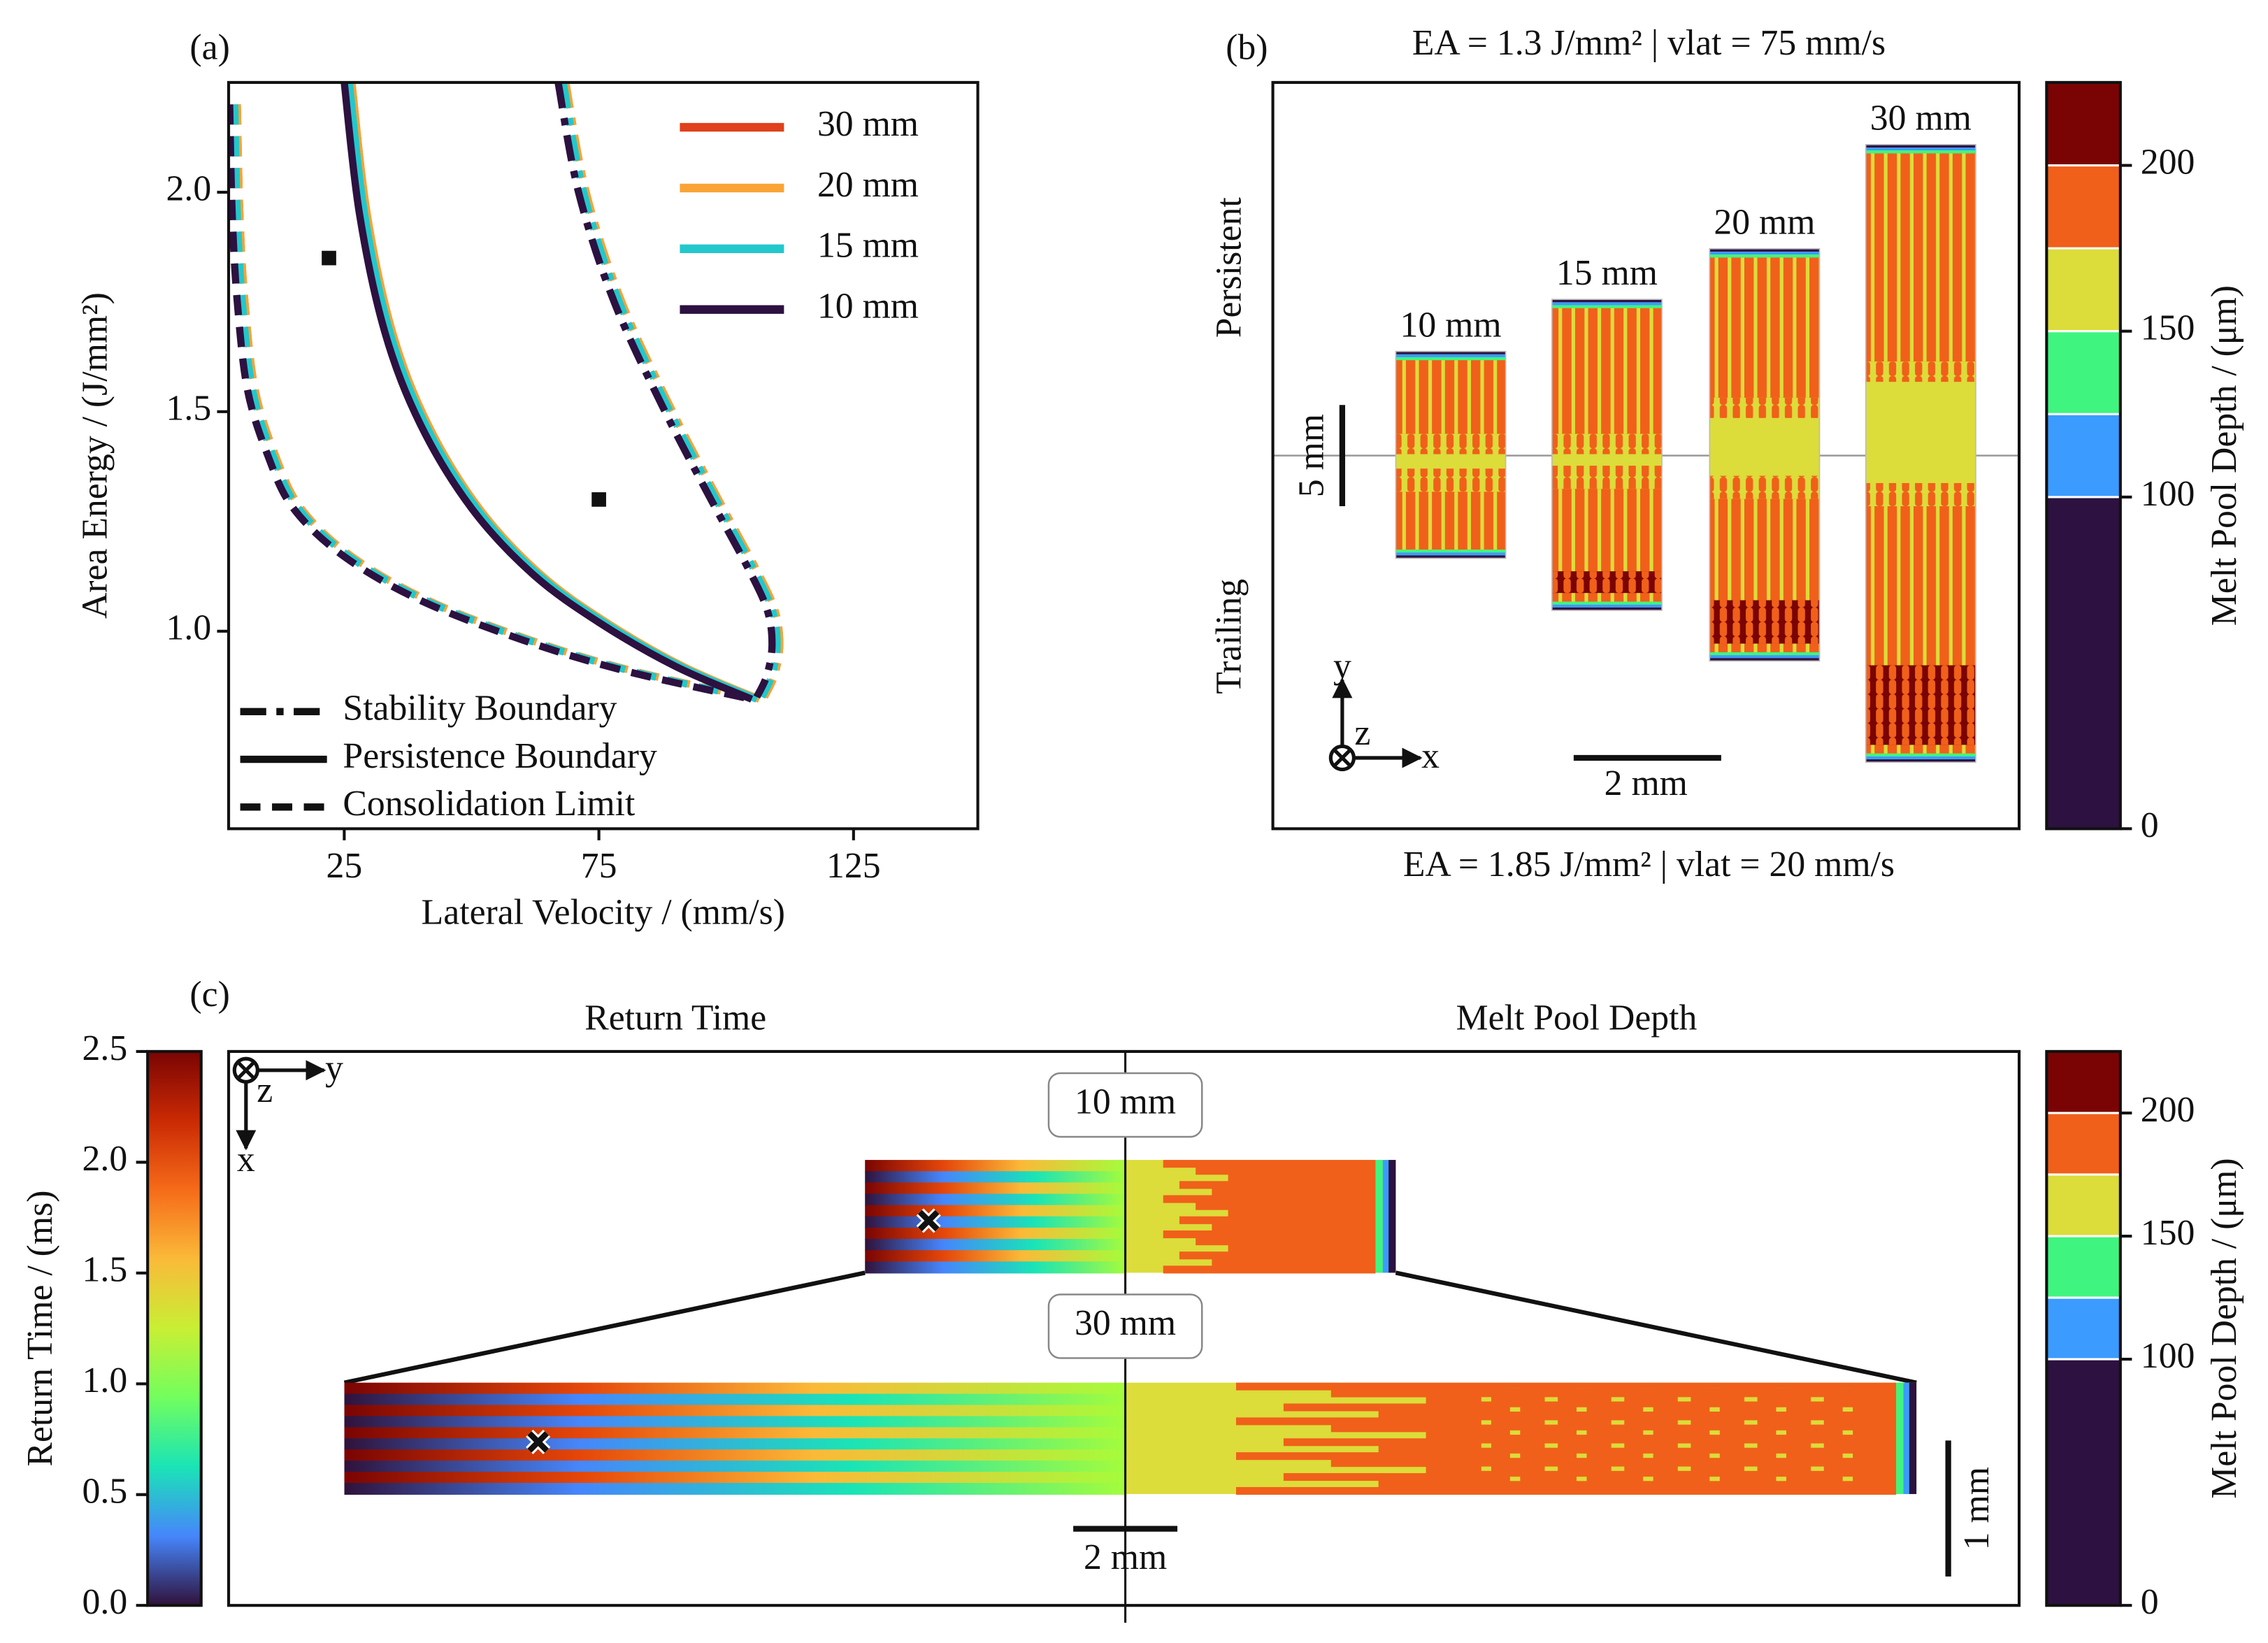  What do you see at coordinates (1229, 636) in the screenshot?
I see `side-label: Trailing` at bounding box center [1229, 636].